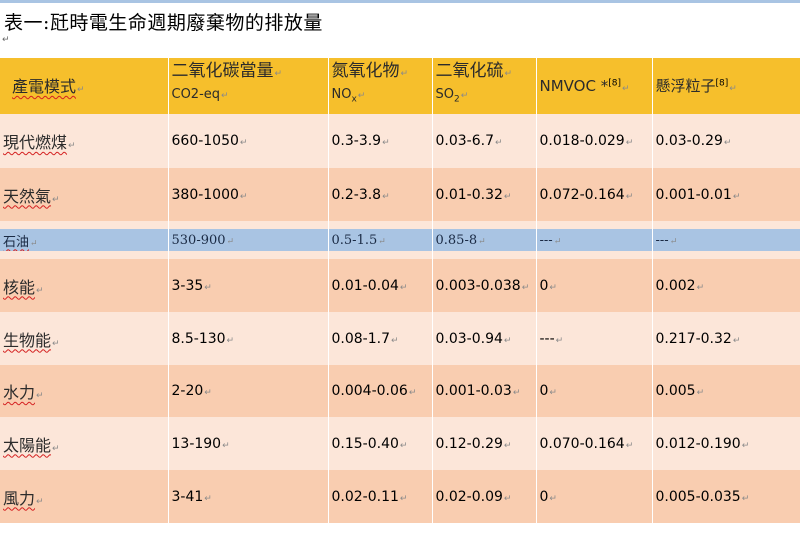  I want to click on value-cell-so2: 0.003-0.038↵, so click(483, 285).